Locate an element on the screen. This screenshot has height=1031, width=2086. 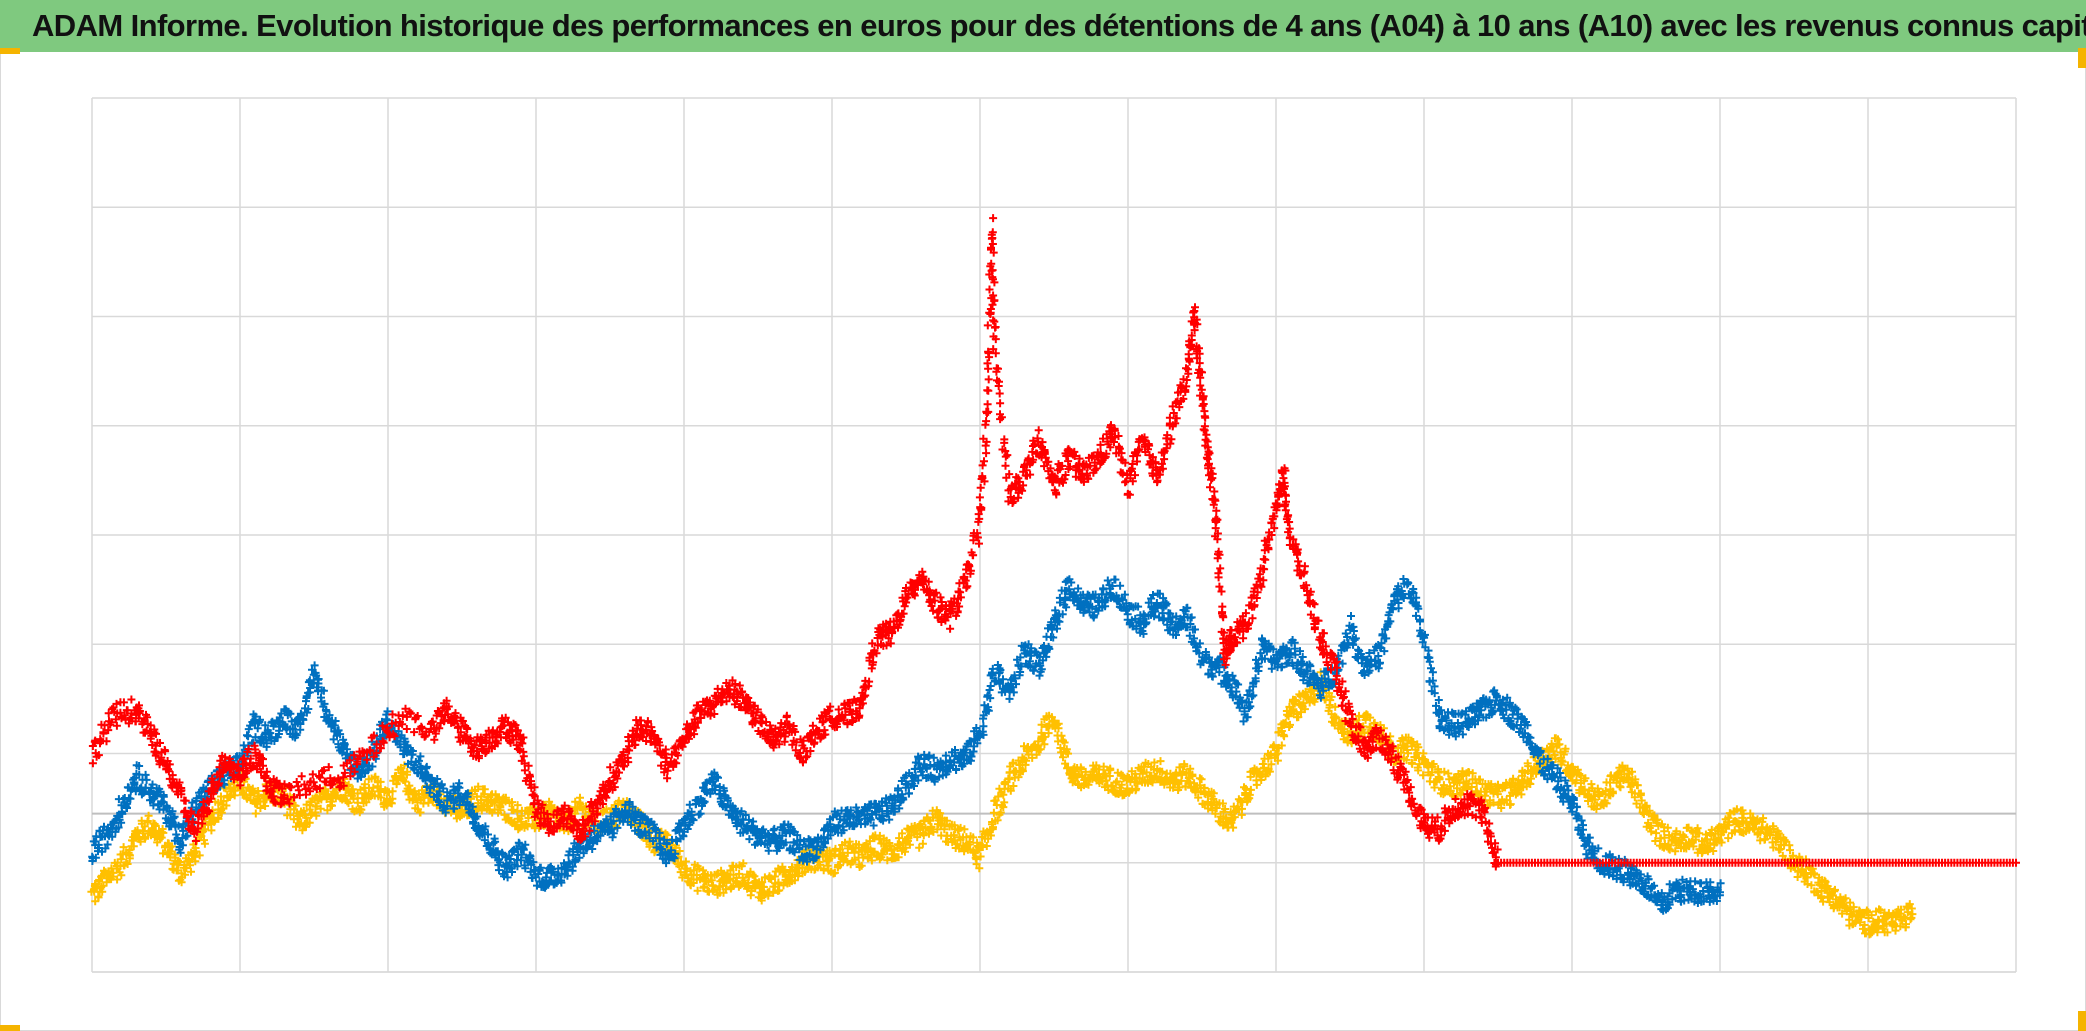
corner-accent-bottom-left is located at coordinates (10, 1028).